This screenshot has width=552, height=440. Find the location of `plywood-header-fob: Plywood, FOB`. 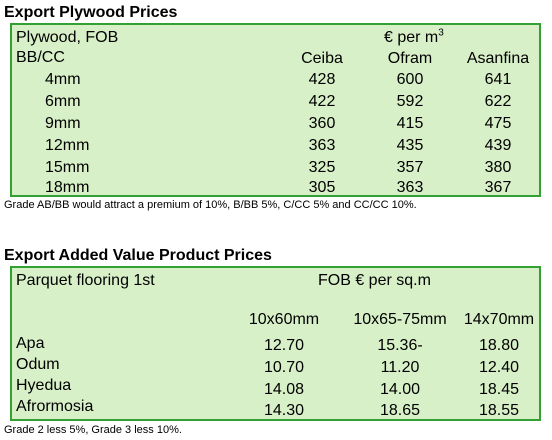

plywood-header-fob: Plywood, FOB is located at coordinates (67, 37).